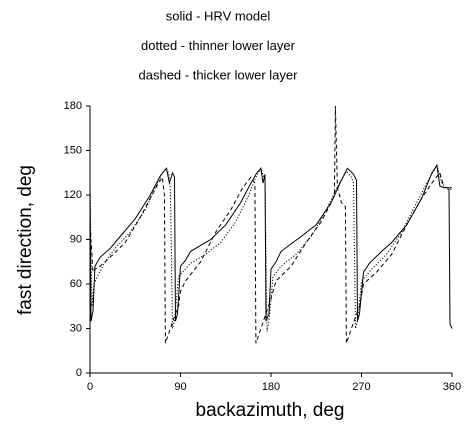 The image size is (470, 425). I want to click on y-tick-label: 150, so click(73, 150).